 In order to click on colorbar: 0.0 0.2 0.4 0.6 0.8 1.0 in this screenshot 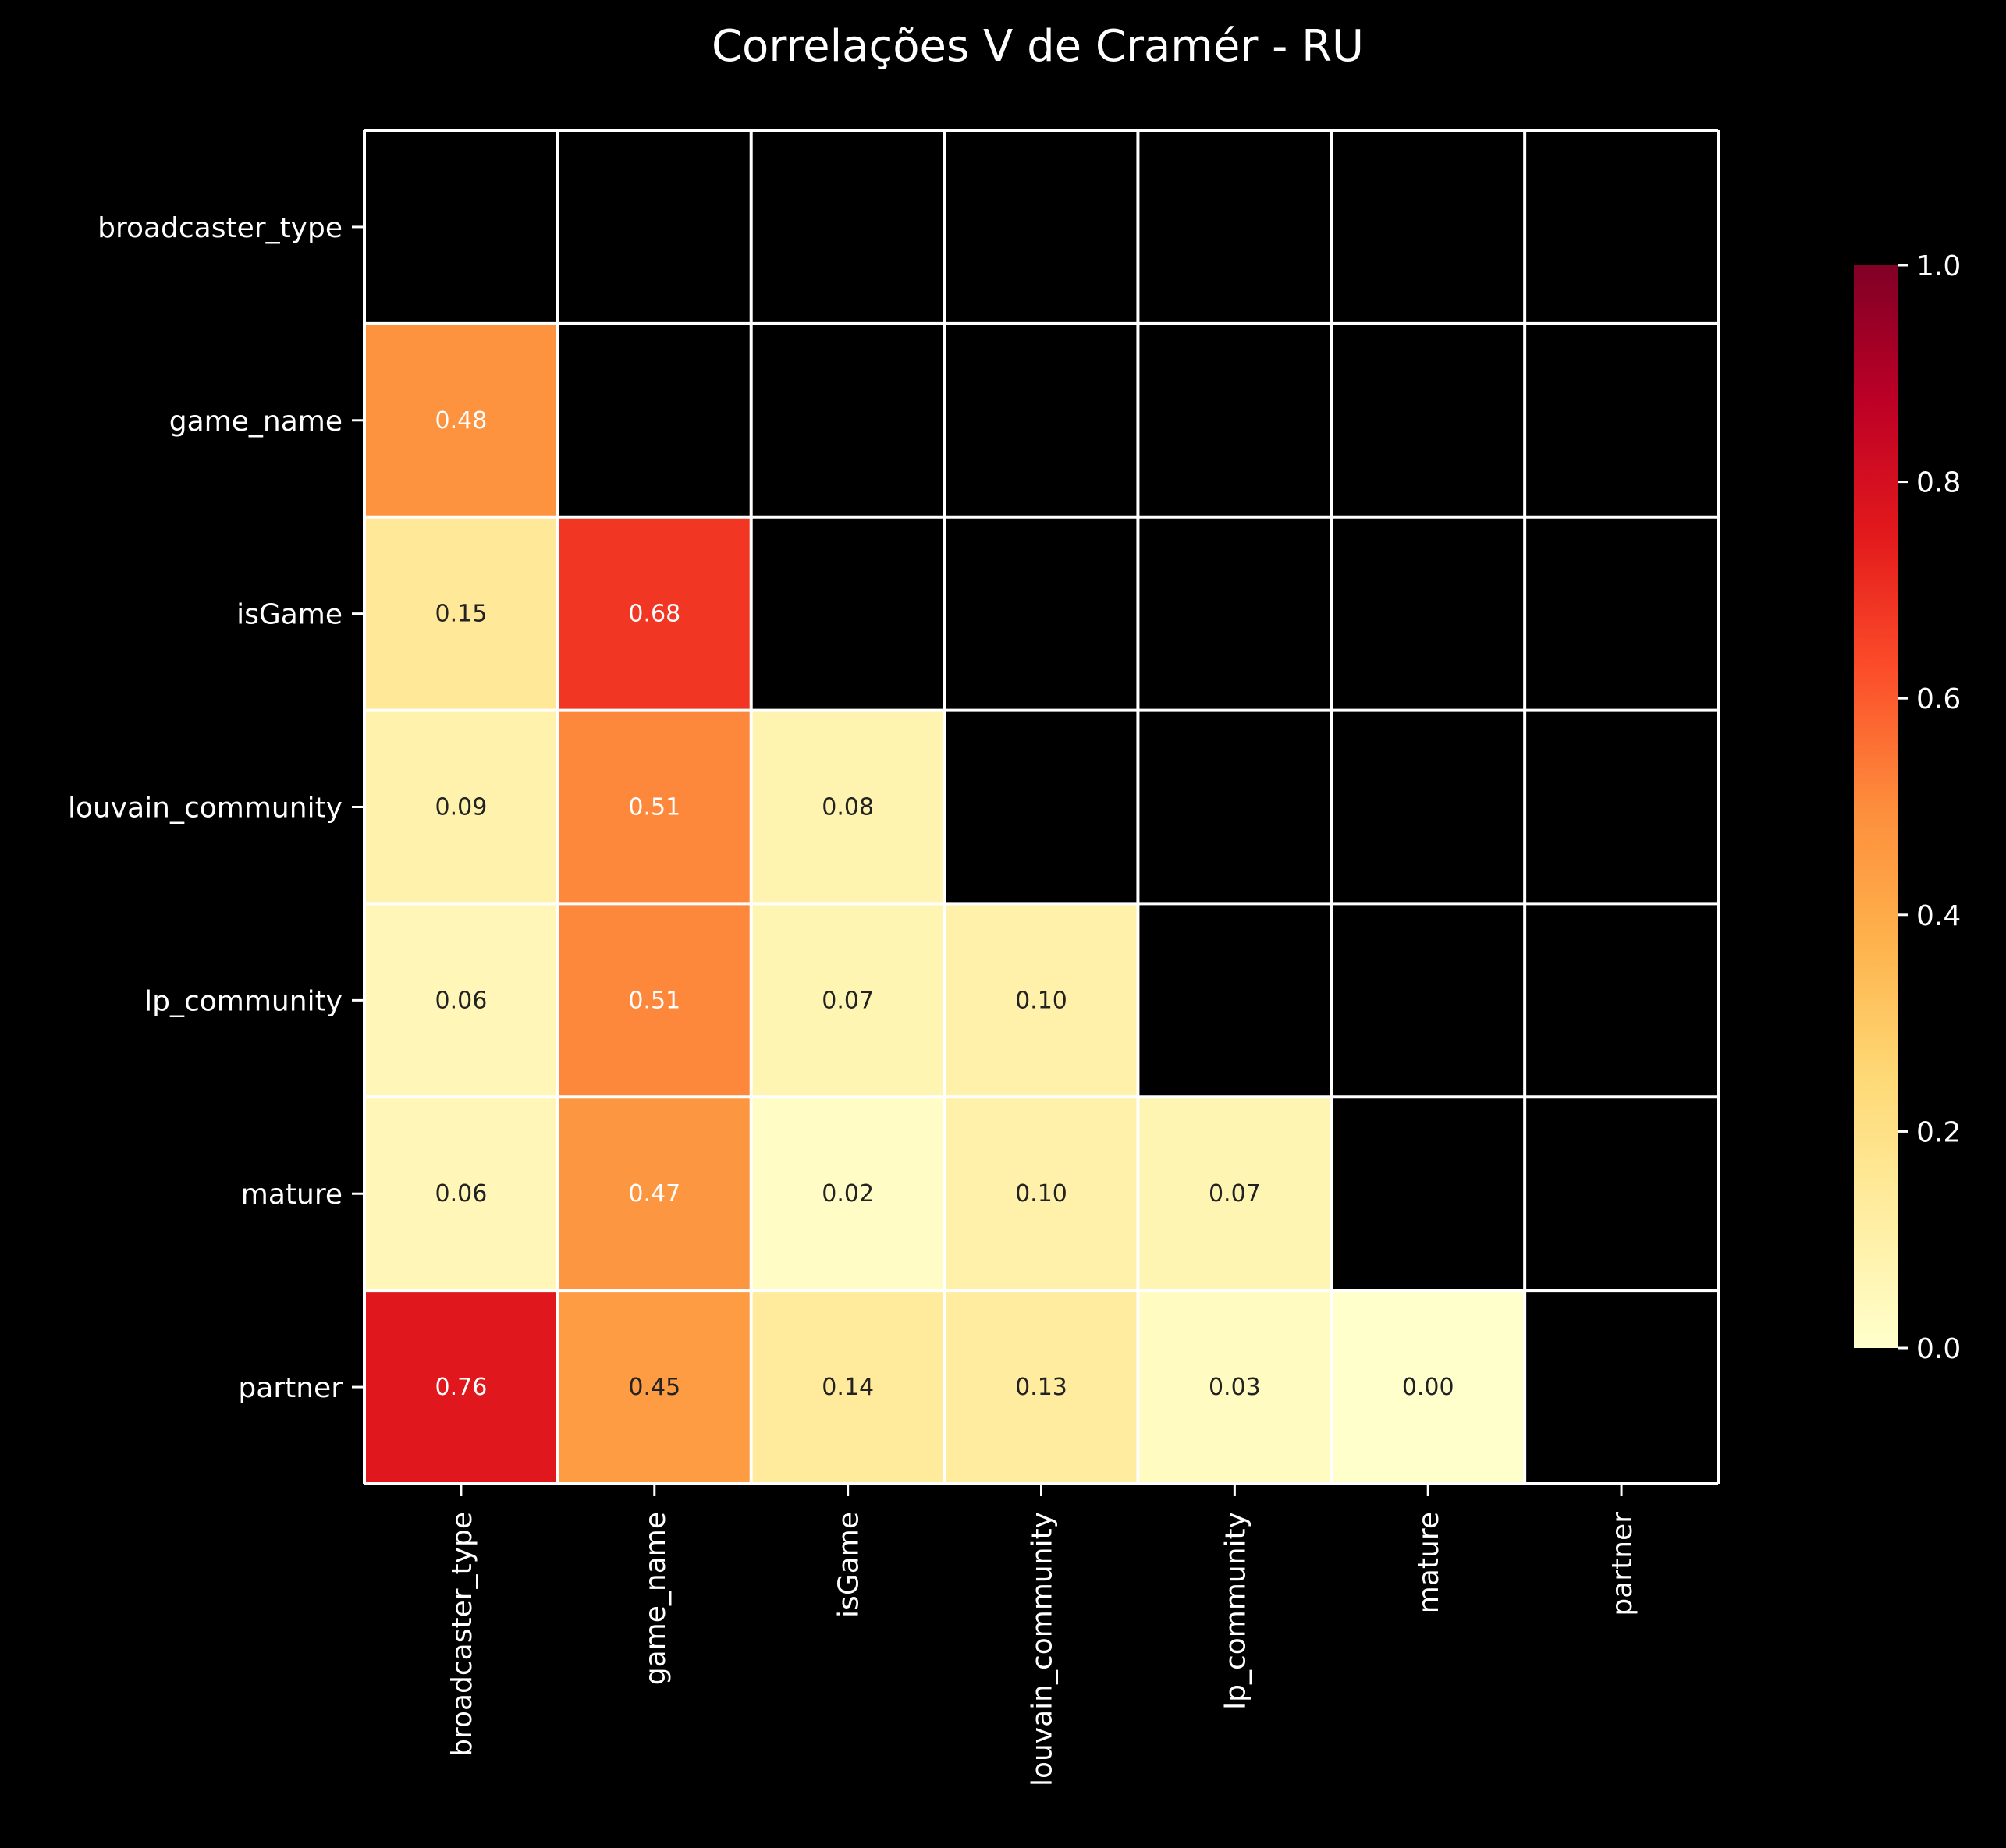, I will do `click(1907, 807)`.